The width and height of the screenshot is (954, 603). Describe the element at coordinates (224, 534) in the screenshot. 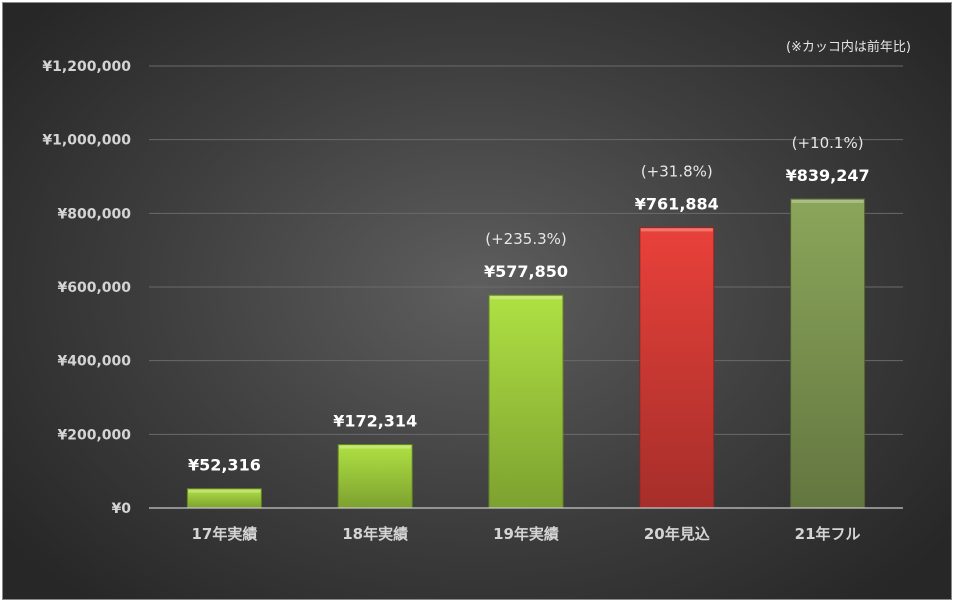

I see `x-tick-label: 17年実績` at that location.